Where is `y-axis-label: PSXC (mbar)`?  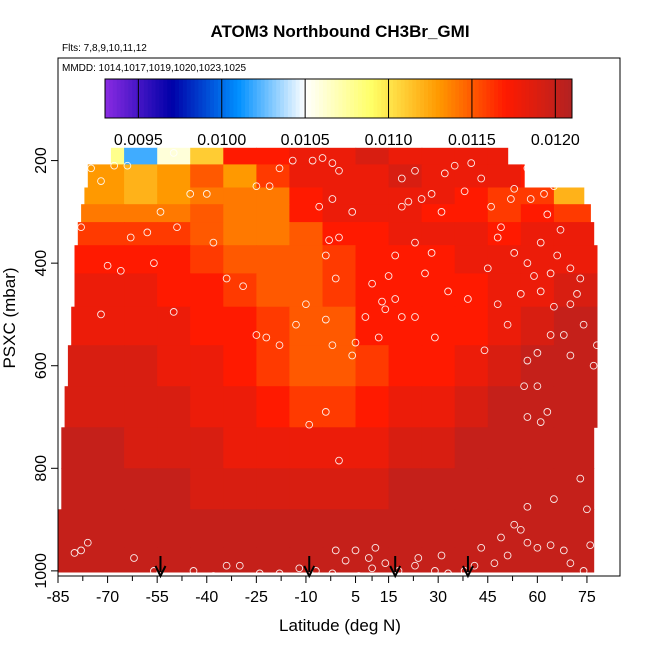 y-axis-label: PSXC (mbar) is located at coordinates (9, 317).